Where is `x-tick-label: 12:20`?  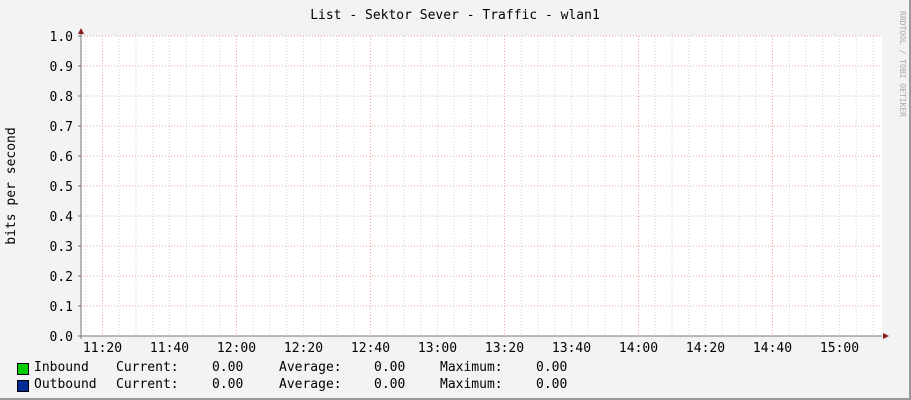 x-tick-label: 12:20 is located at coordinates (303, 348).